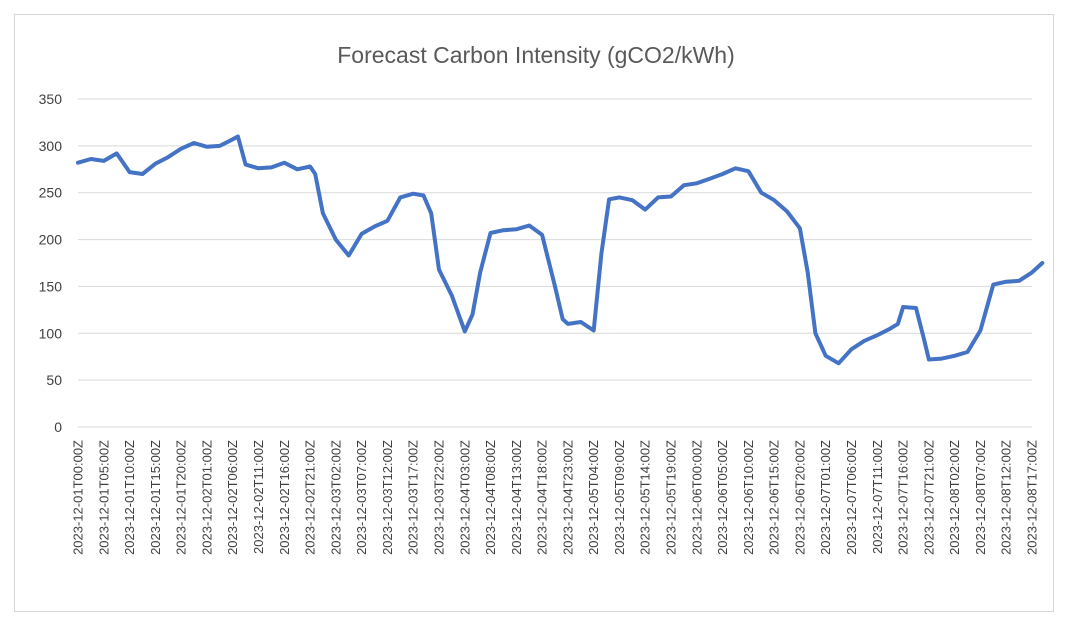 Image resolution: width=1068 pixels, height=626 pixels. Describe the element at coordinates (310, 497) in the screenshot. I see `x-tick-label: 2023-12-02T21:00Z` at that location.